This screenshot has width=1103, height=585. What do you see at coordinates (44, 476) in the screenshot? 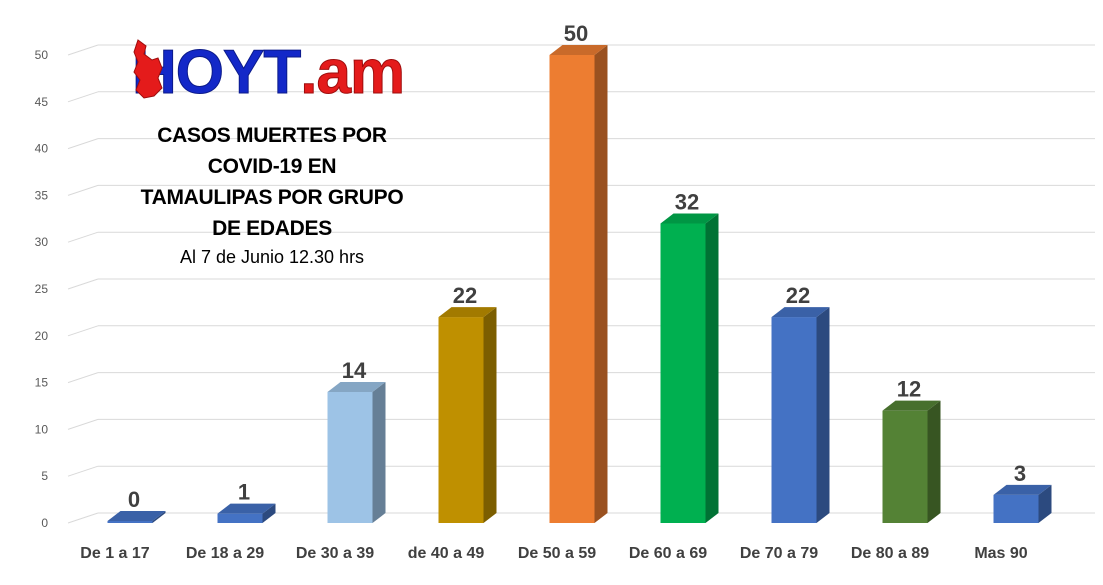
I see `y-tick-label: 5` at bounding box center [44, 476].